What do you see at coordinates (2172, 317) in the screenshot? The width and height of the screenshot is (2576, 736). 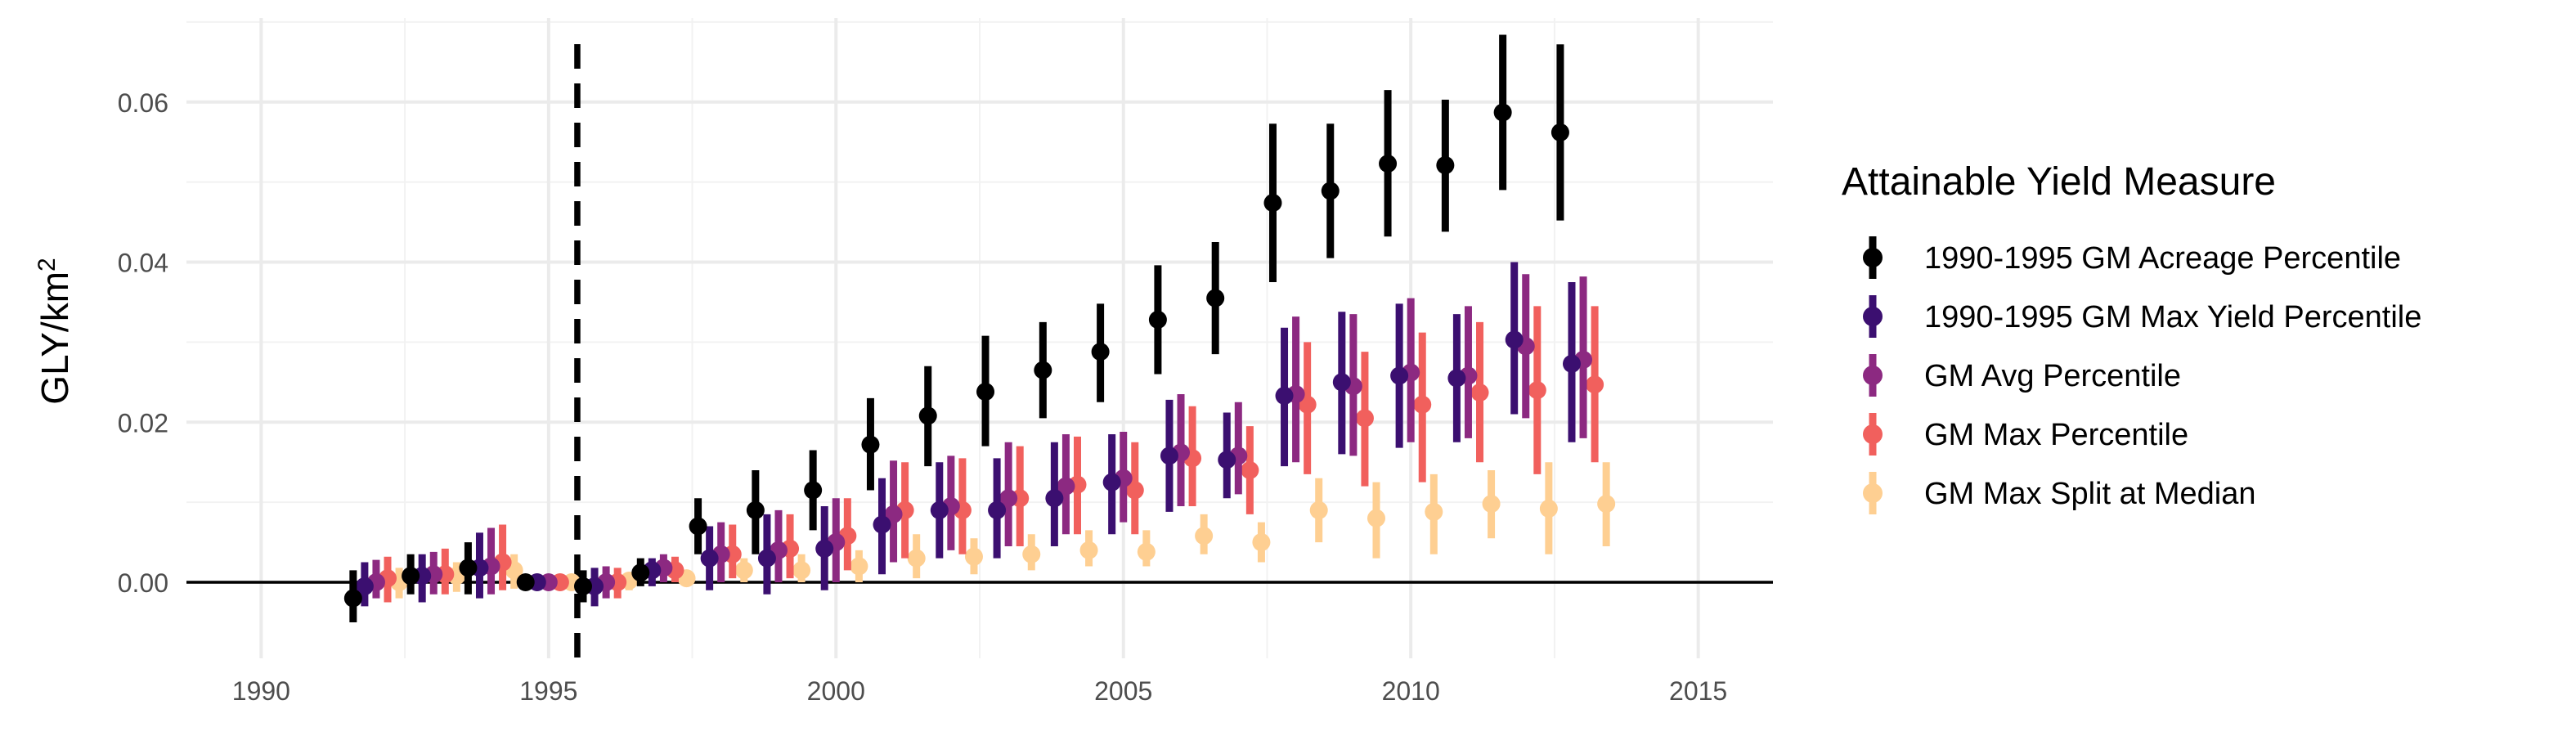 I see `legend-label: 1990-1995 GM Max Yield Percentile` at bounding box center [2172, 317].